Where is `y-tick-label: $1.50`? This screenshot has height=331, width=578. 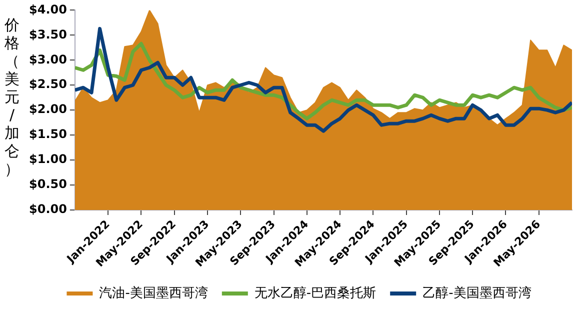
y-tick-label: $1.50 is located at coordinates (47, 134).